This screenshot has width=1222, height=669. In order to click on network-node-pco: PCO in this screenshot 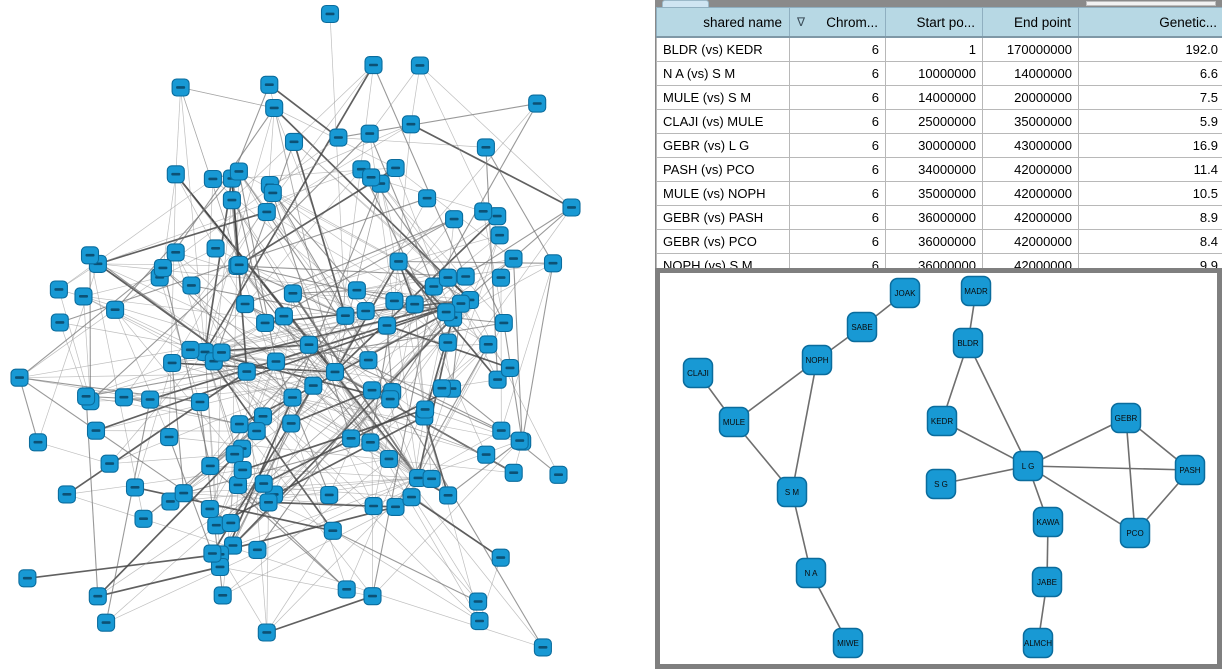, I will do `click(1135, 533)`.